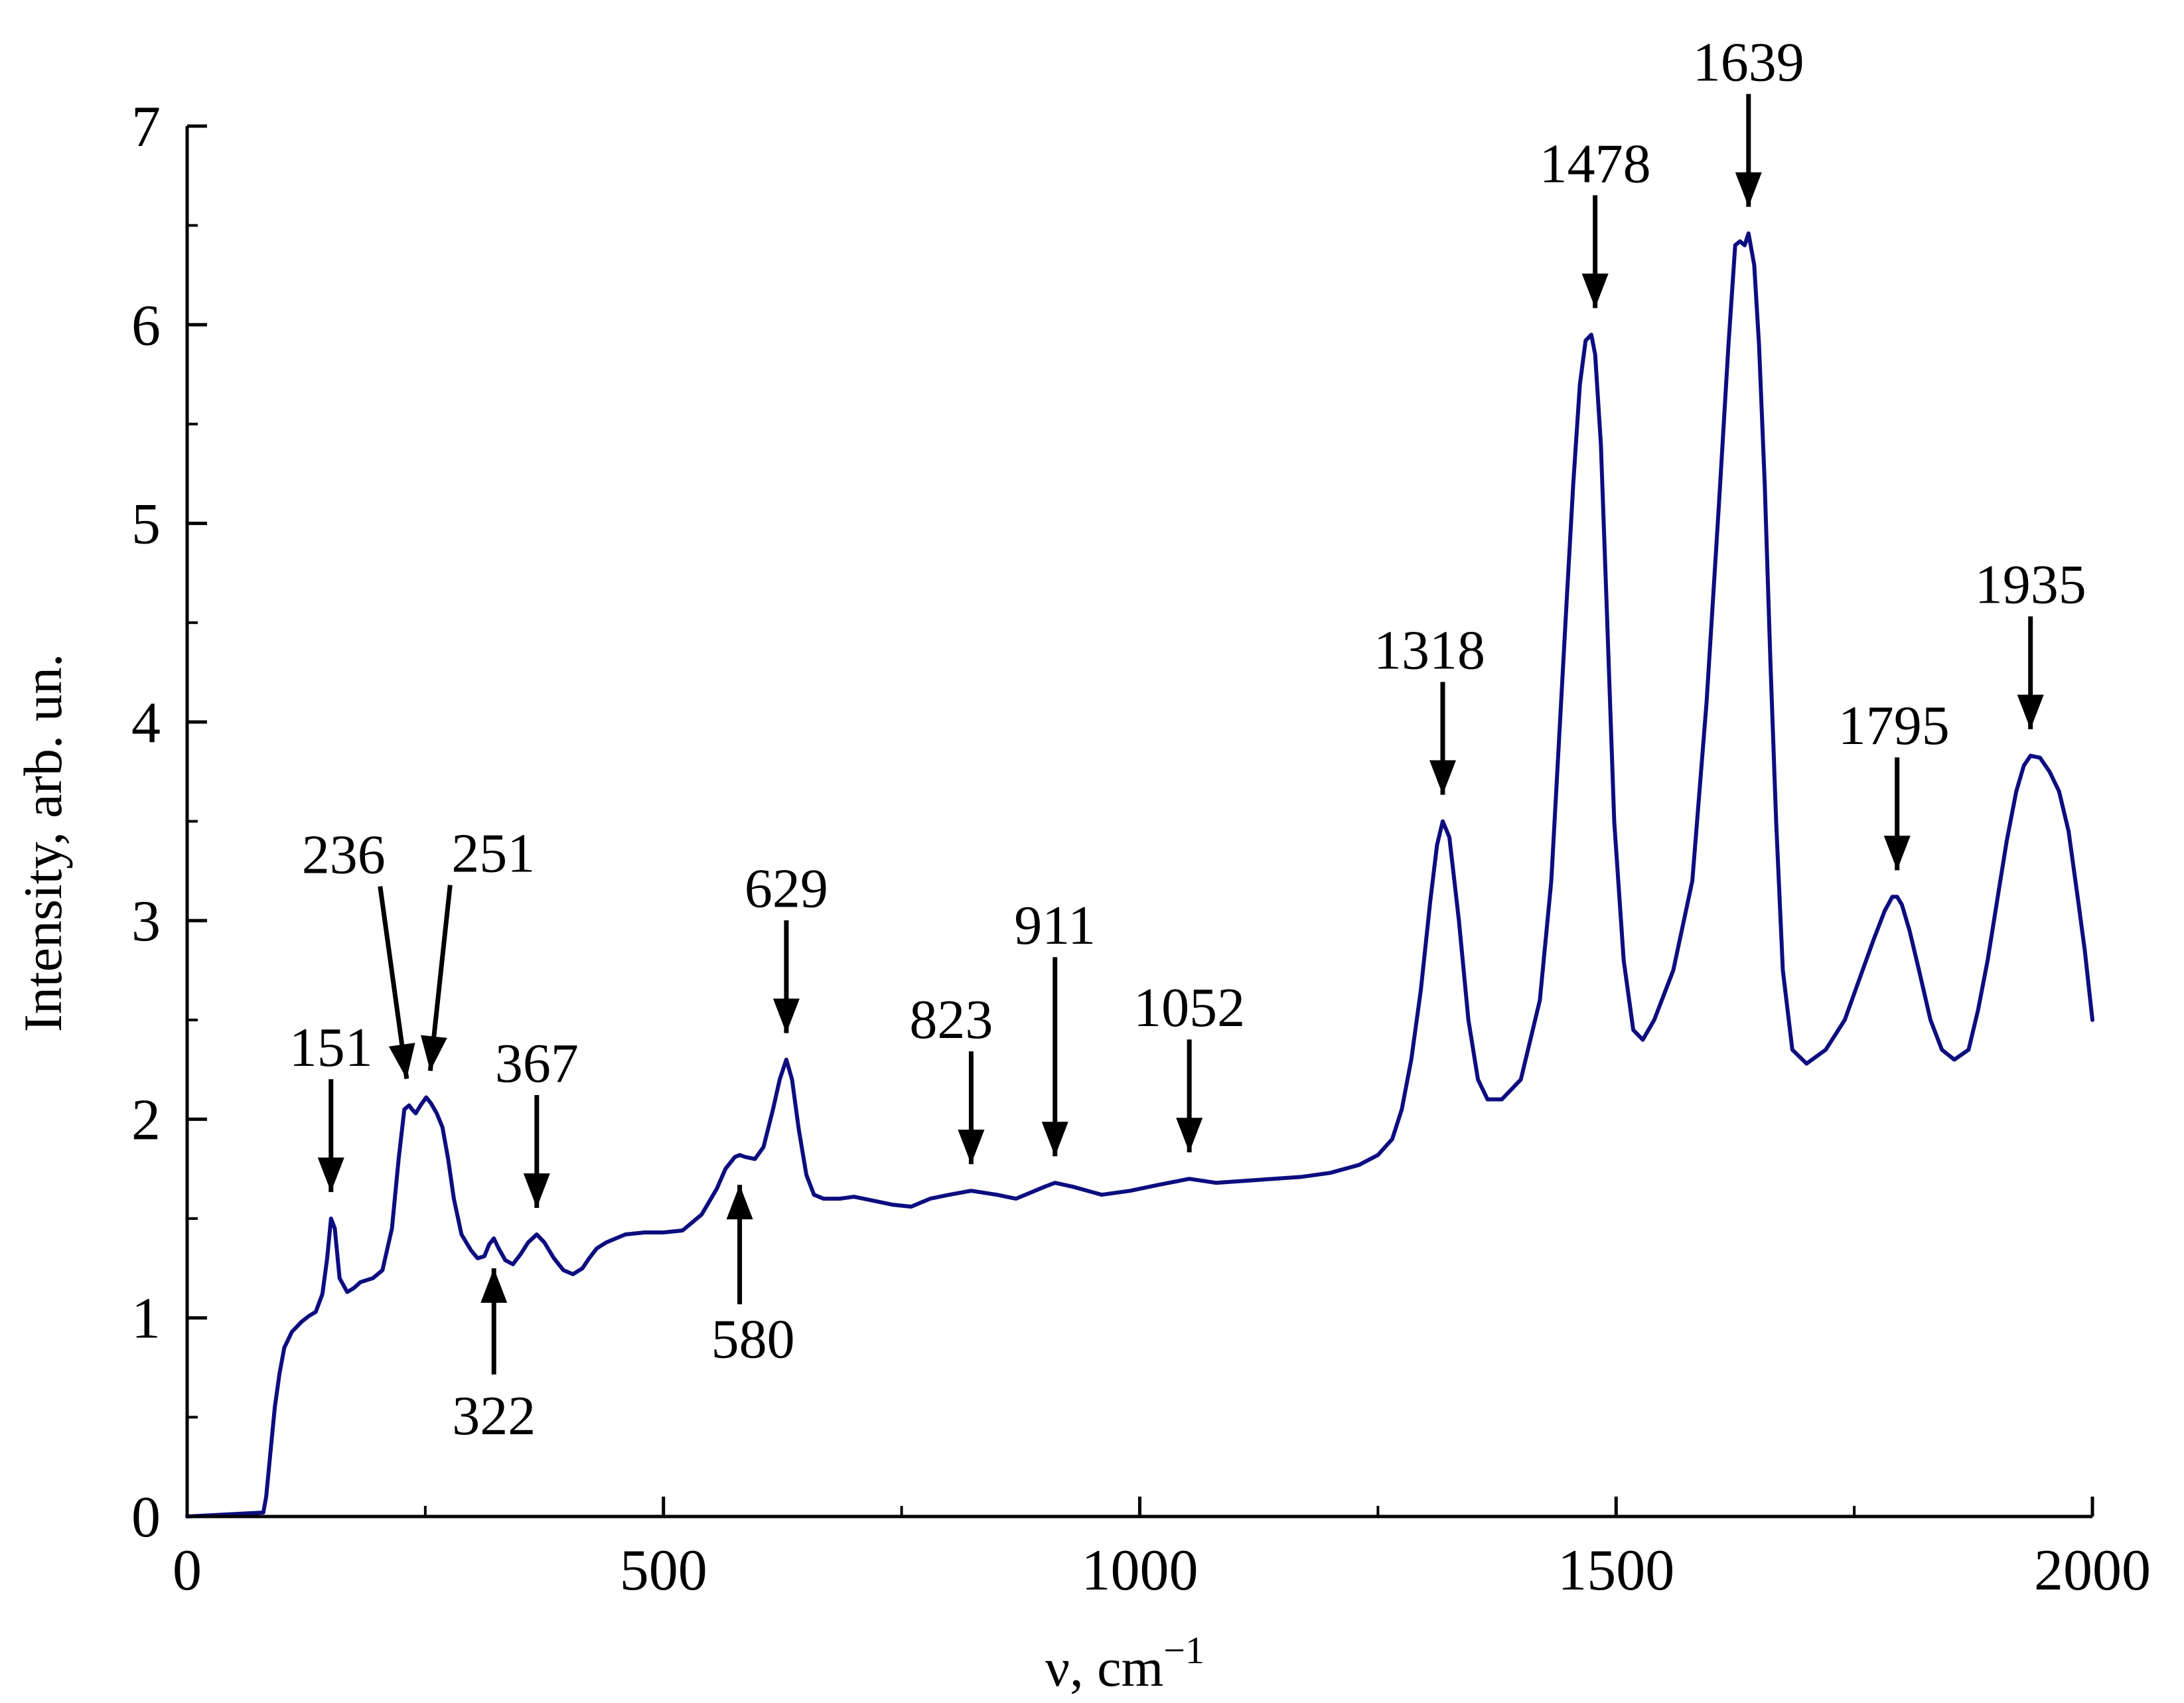 The width and height of the screenshot is (2184, 1703). Describe the element at coordinates (753, 1277) in the screenshot. I see `peak-annotation-580: 580` at that location.